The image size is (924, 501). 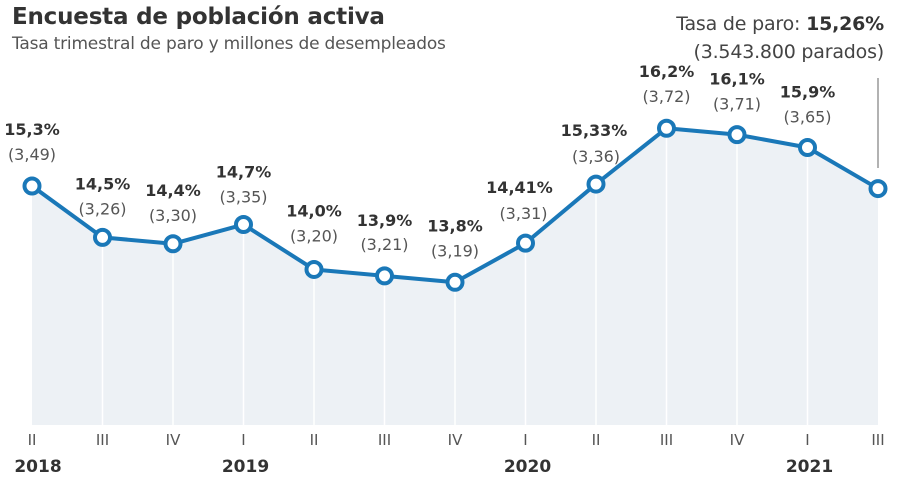 What do you see at coordinates (243, 197) in the screenshot?
I see `data-label-unemployed: (3,35)` at bounding box center [243, 197].